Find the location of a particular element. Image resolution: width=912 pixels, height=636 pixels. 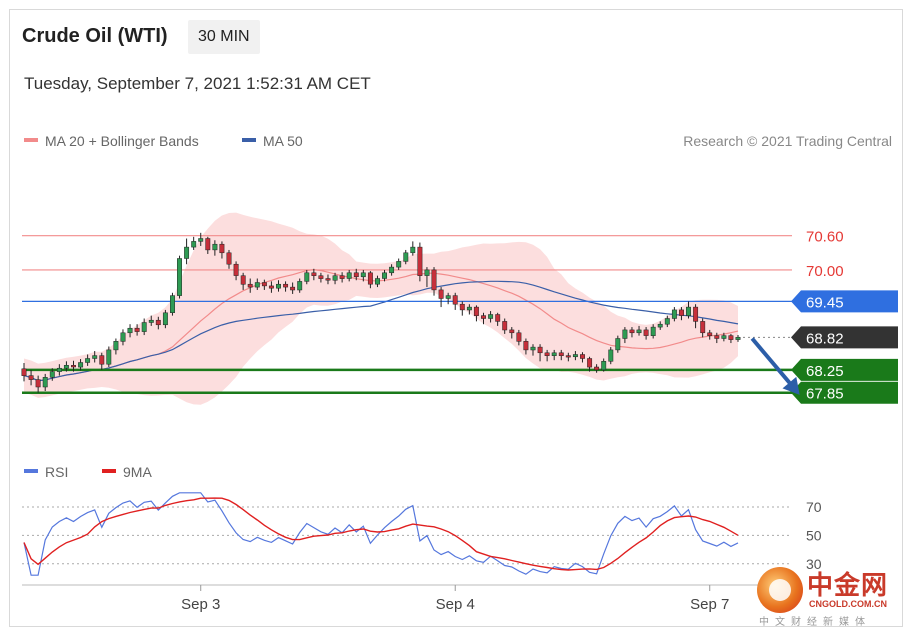

cngold-logo-icon is located at coordinates (780, 590).